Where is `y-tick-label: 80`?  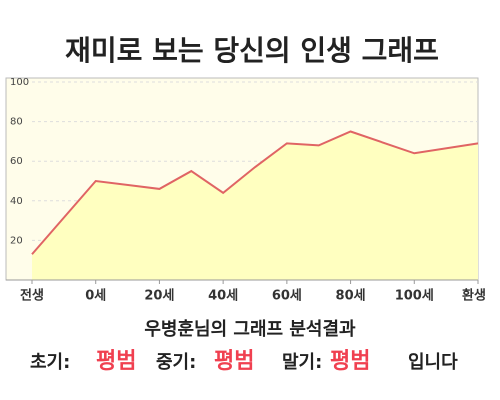
y-tick-label: 80 is located at coordinates (16, 122).